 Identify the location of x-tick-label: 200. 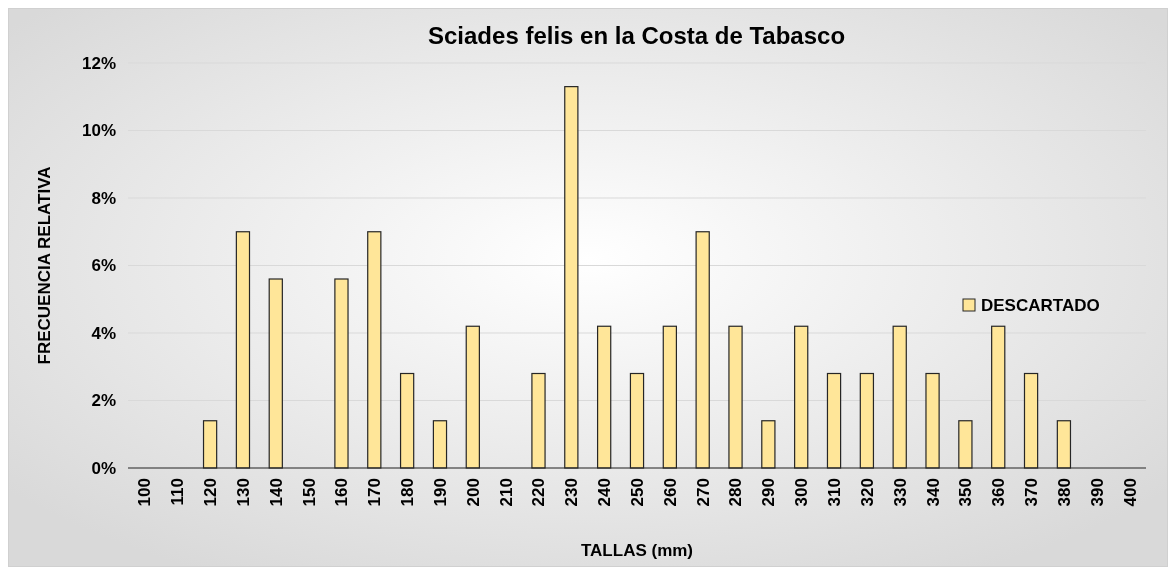
(473, 492).